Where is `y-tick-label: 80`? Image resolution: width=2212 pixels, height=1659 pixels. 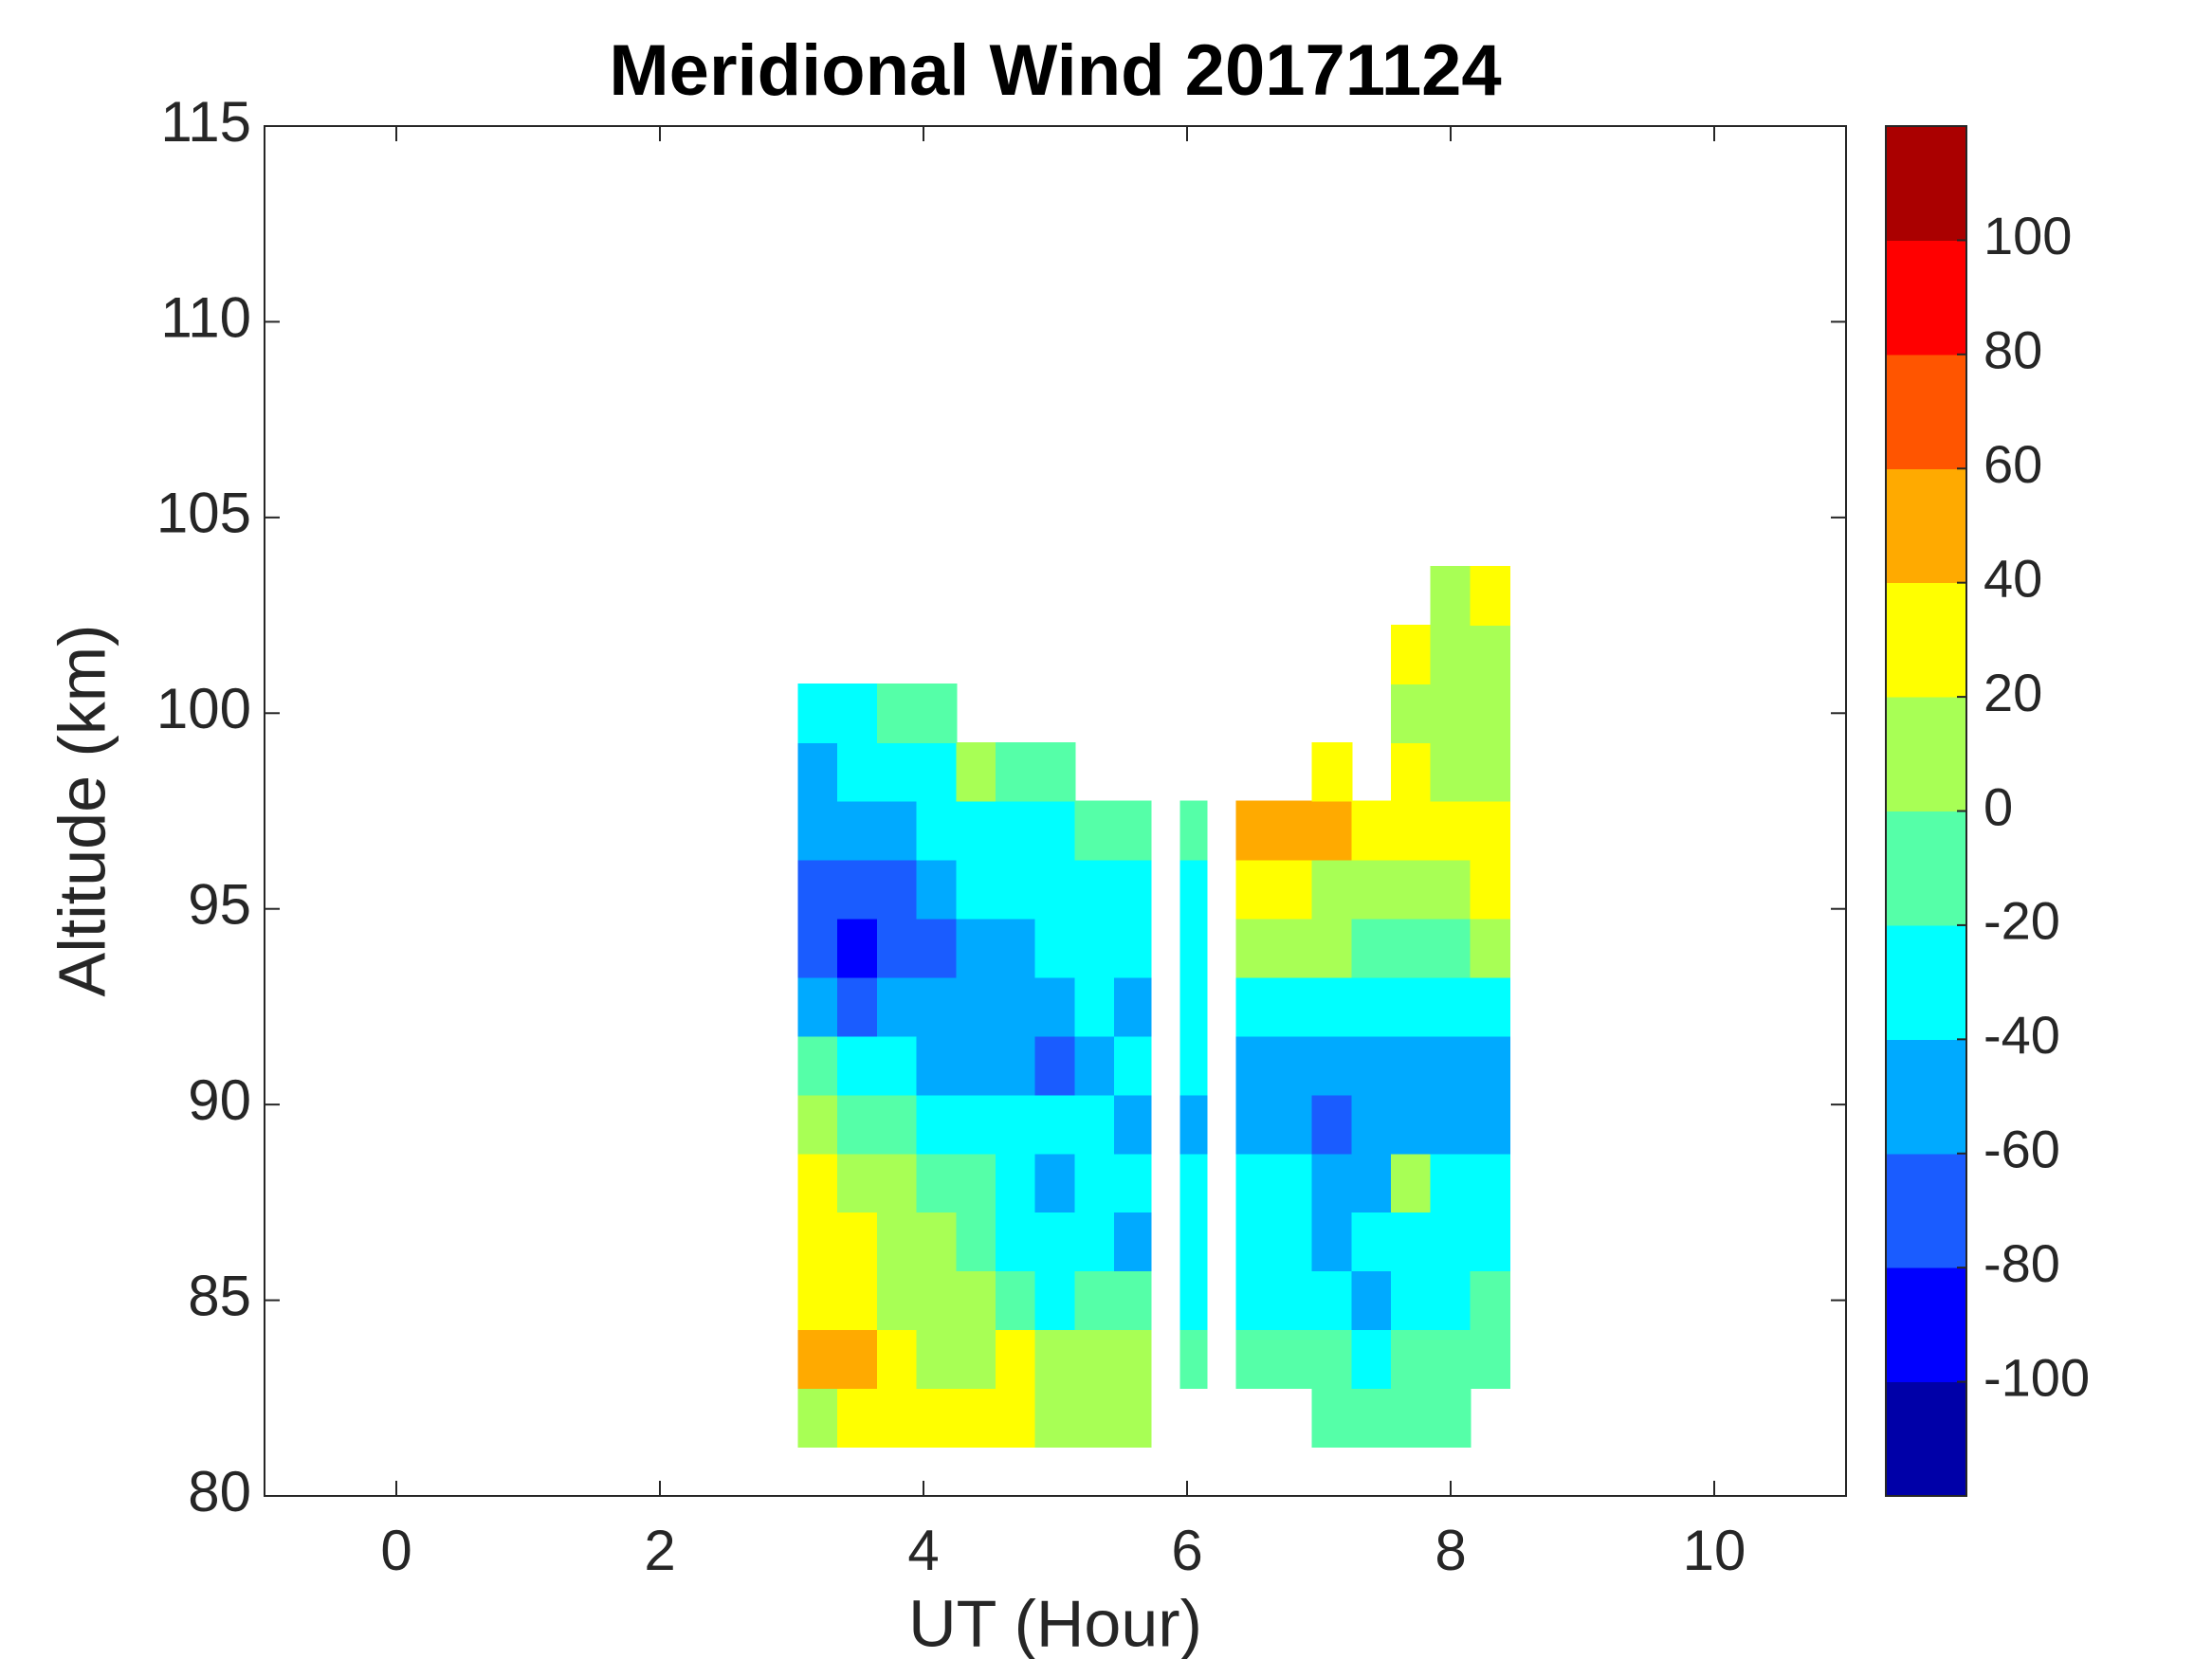 y-tick-label: 80 is located at coordinates (219, 1491).